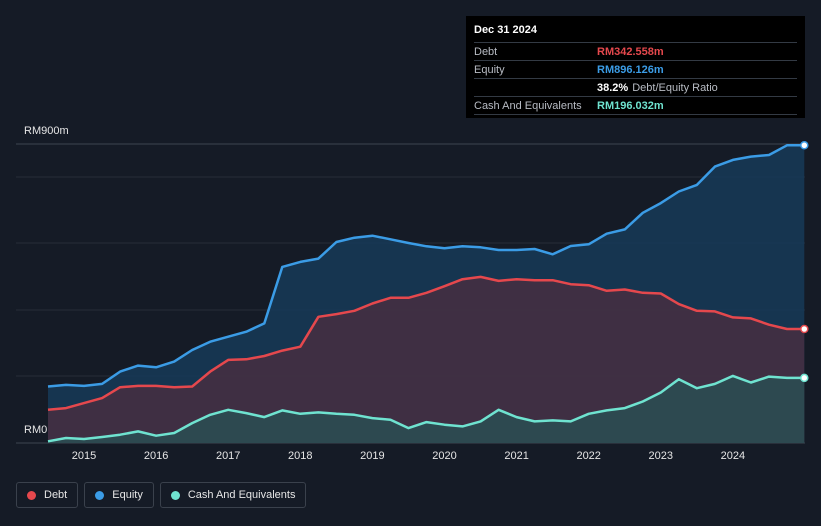  Describe the element at coordinates (46, 131) in the screenshot. I see `y-axis-top-label: RM900m` at that location.